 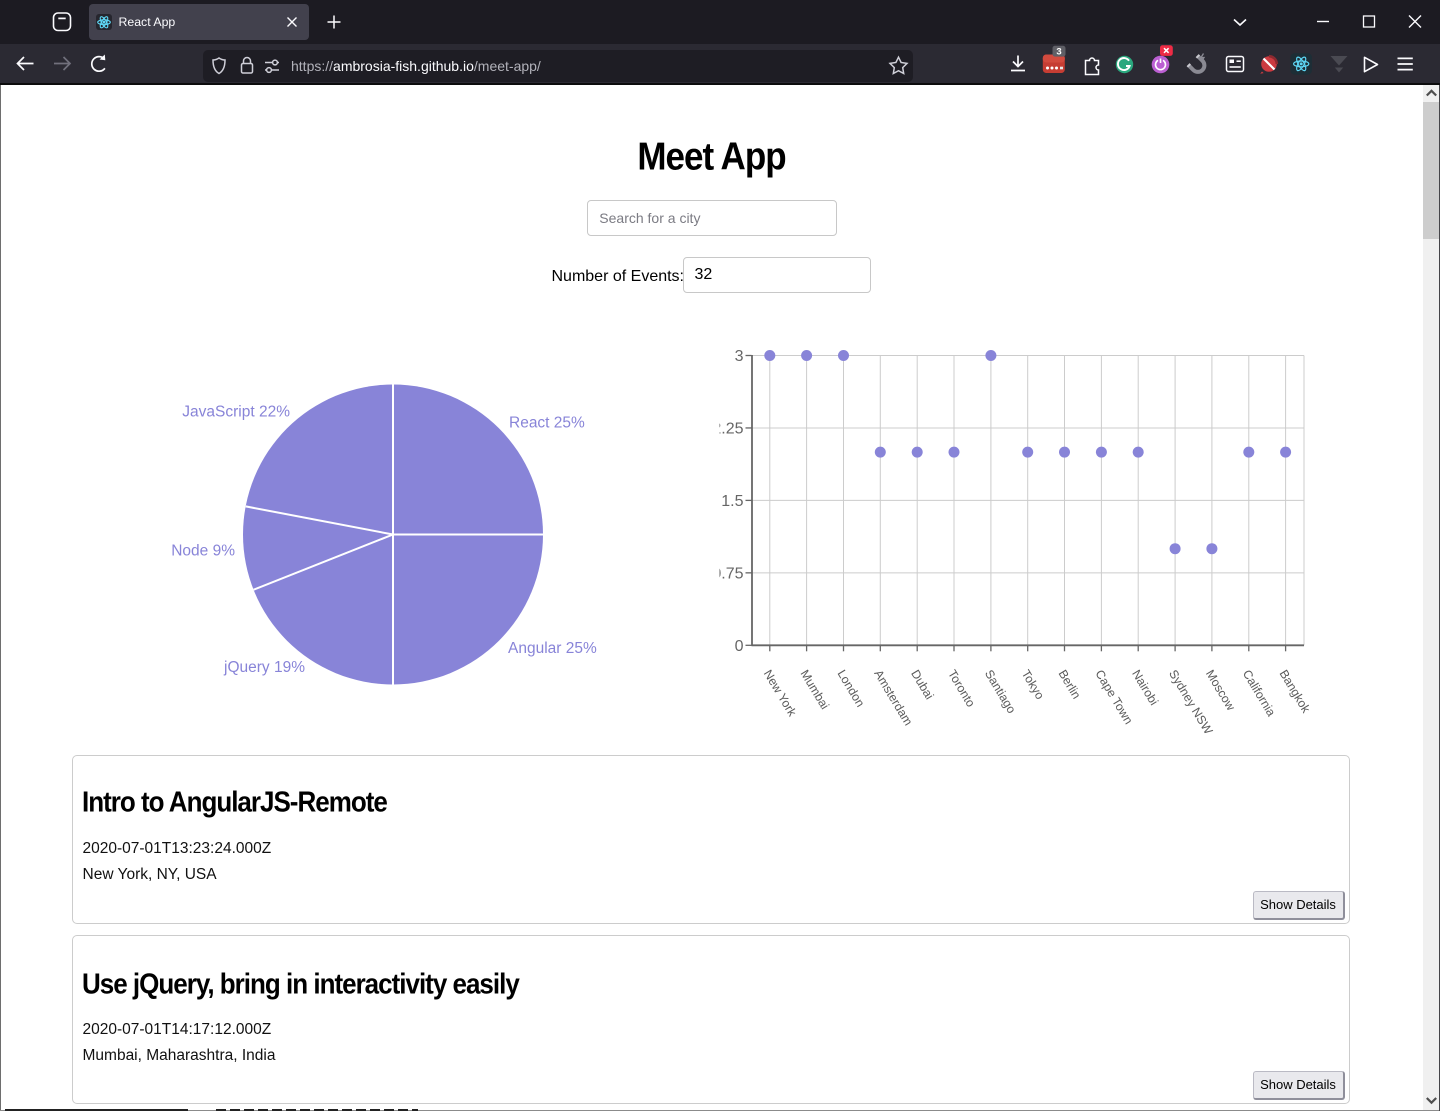 What do you see at coordinates (1000, 691) in the screenshot?
I see `svg-text: Santiago` at bounding box center [1000, 691].